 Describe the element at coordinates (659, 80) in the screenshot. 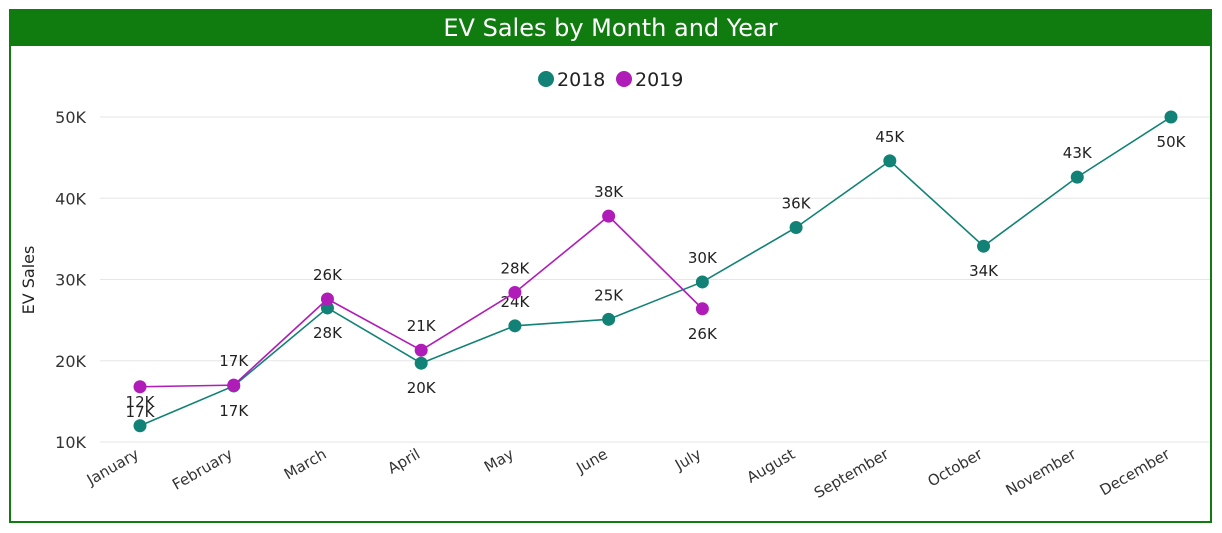

I see `legend-label-2019: 2019` at that location.